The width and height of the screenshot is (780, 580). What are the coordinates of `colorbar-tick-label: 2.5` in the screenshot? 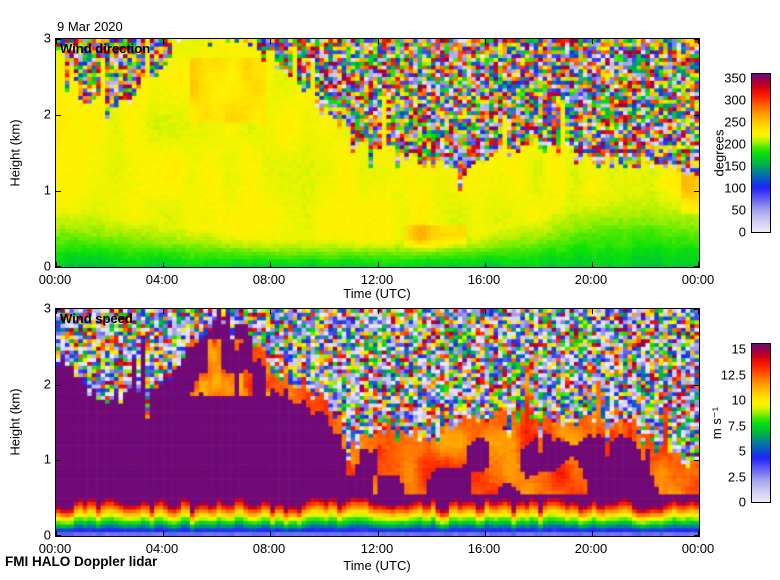 It's located at (736, 477).